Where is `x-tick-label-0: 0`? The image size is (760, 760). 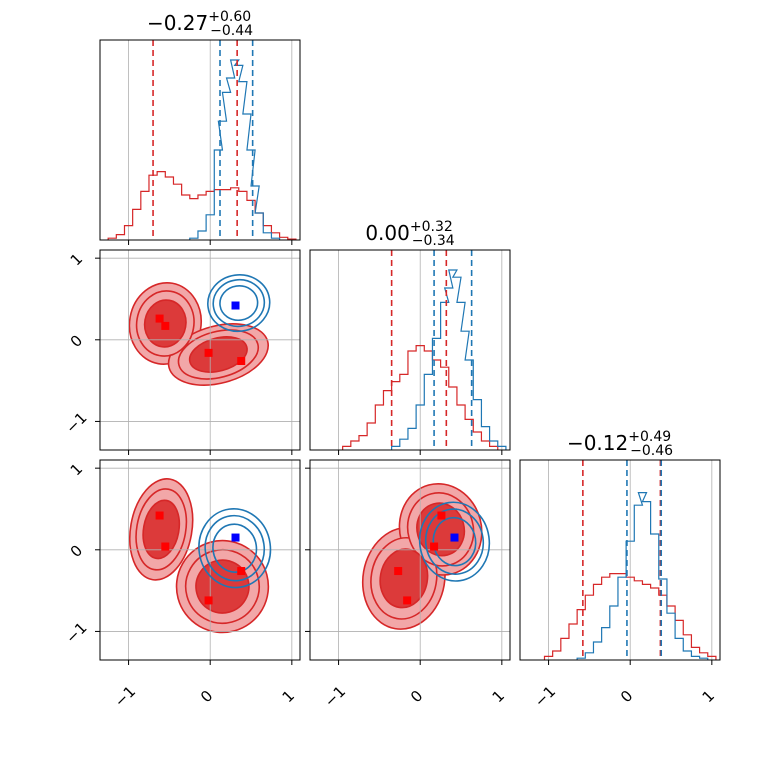
x-tick-label-0: 0 is located at coordinates (206, 696).